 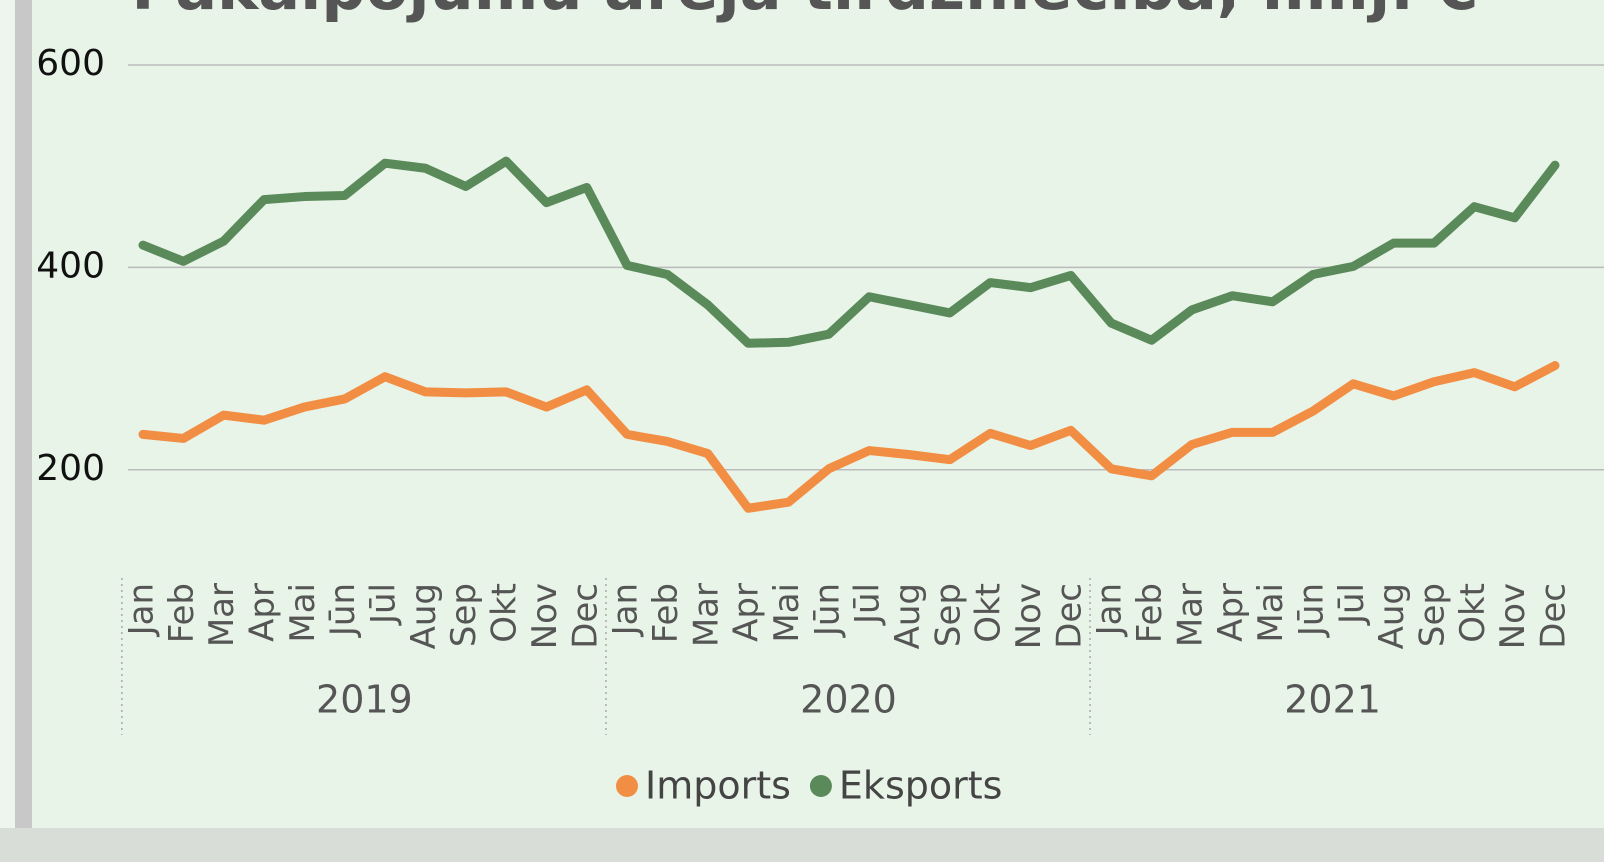 What do you see at coordinates (804, 12) in the screenshot?
I see `chart-title: Pakalpojumu ārējā tirdzniecība, milj. €` at bounding box center [804, 12].